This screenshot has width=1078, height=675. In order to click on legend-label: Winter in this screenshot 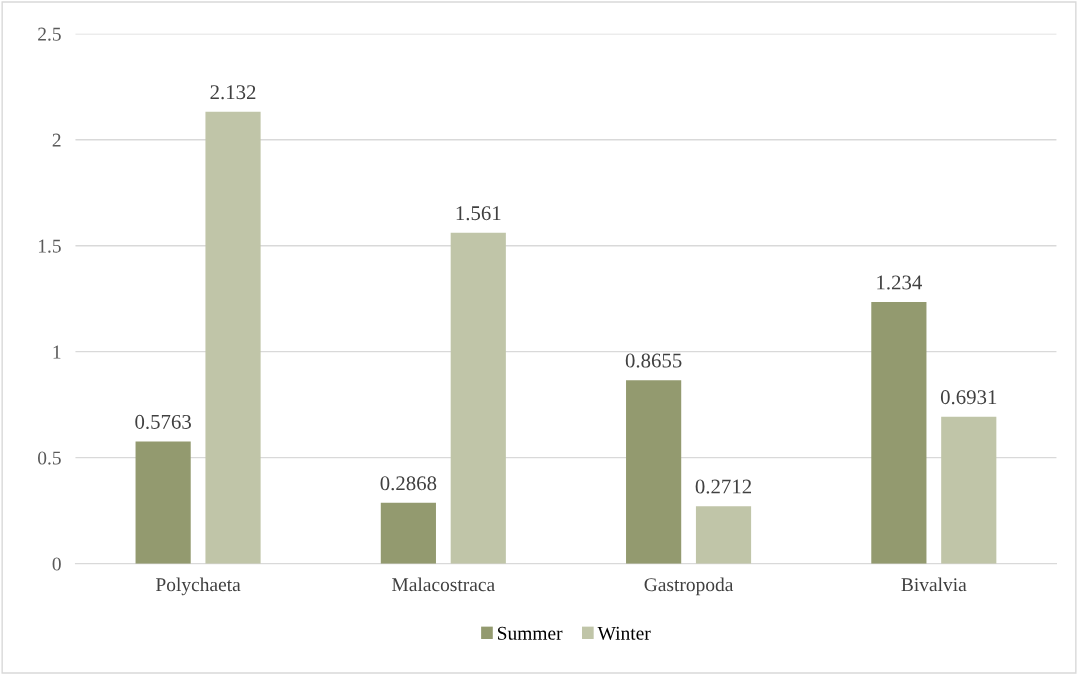, I will do `click(624, 633)`.